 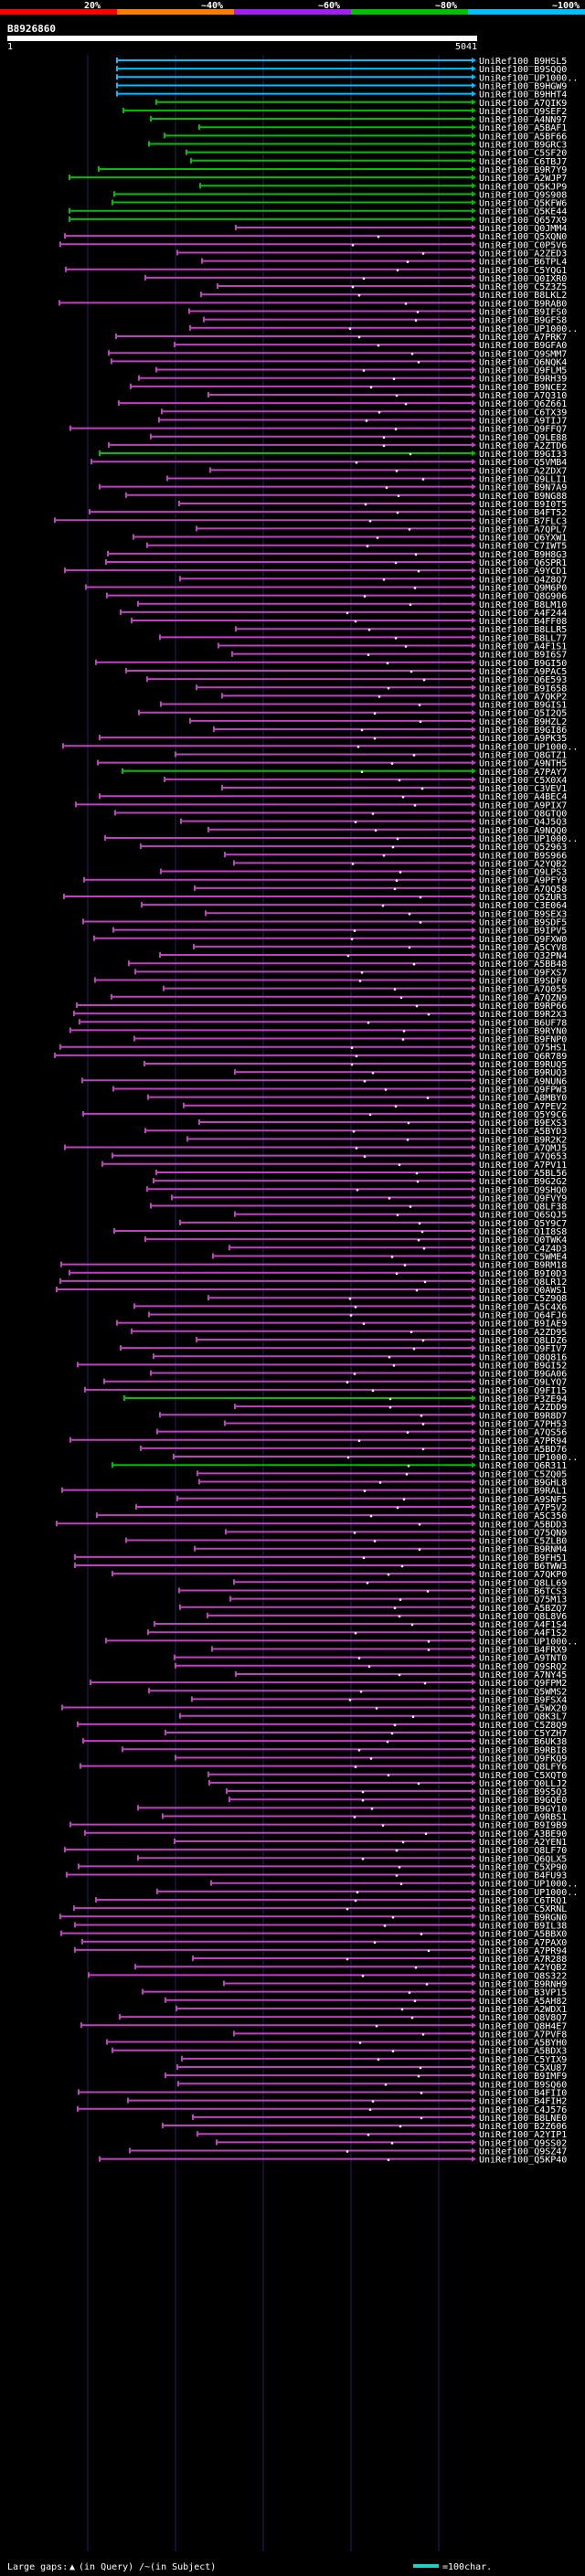 What do you see at coordinates (523, 404) in the screenshot?
I see `hit-label: UniRef100_Q6Z661` at bounding box center [523, 404].